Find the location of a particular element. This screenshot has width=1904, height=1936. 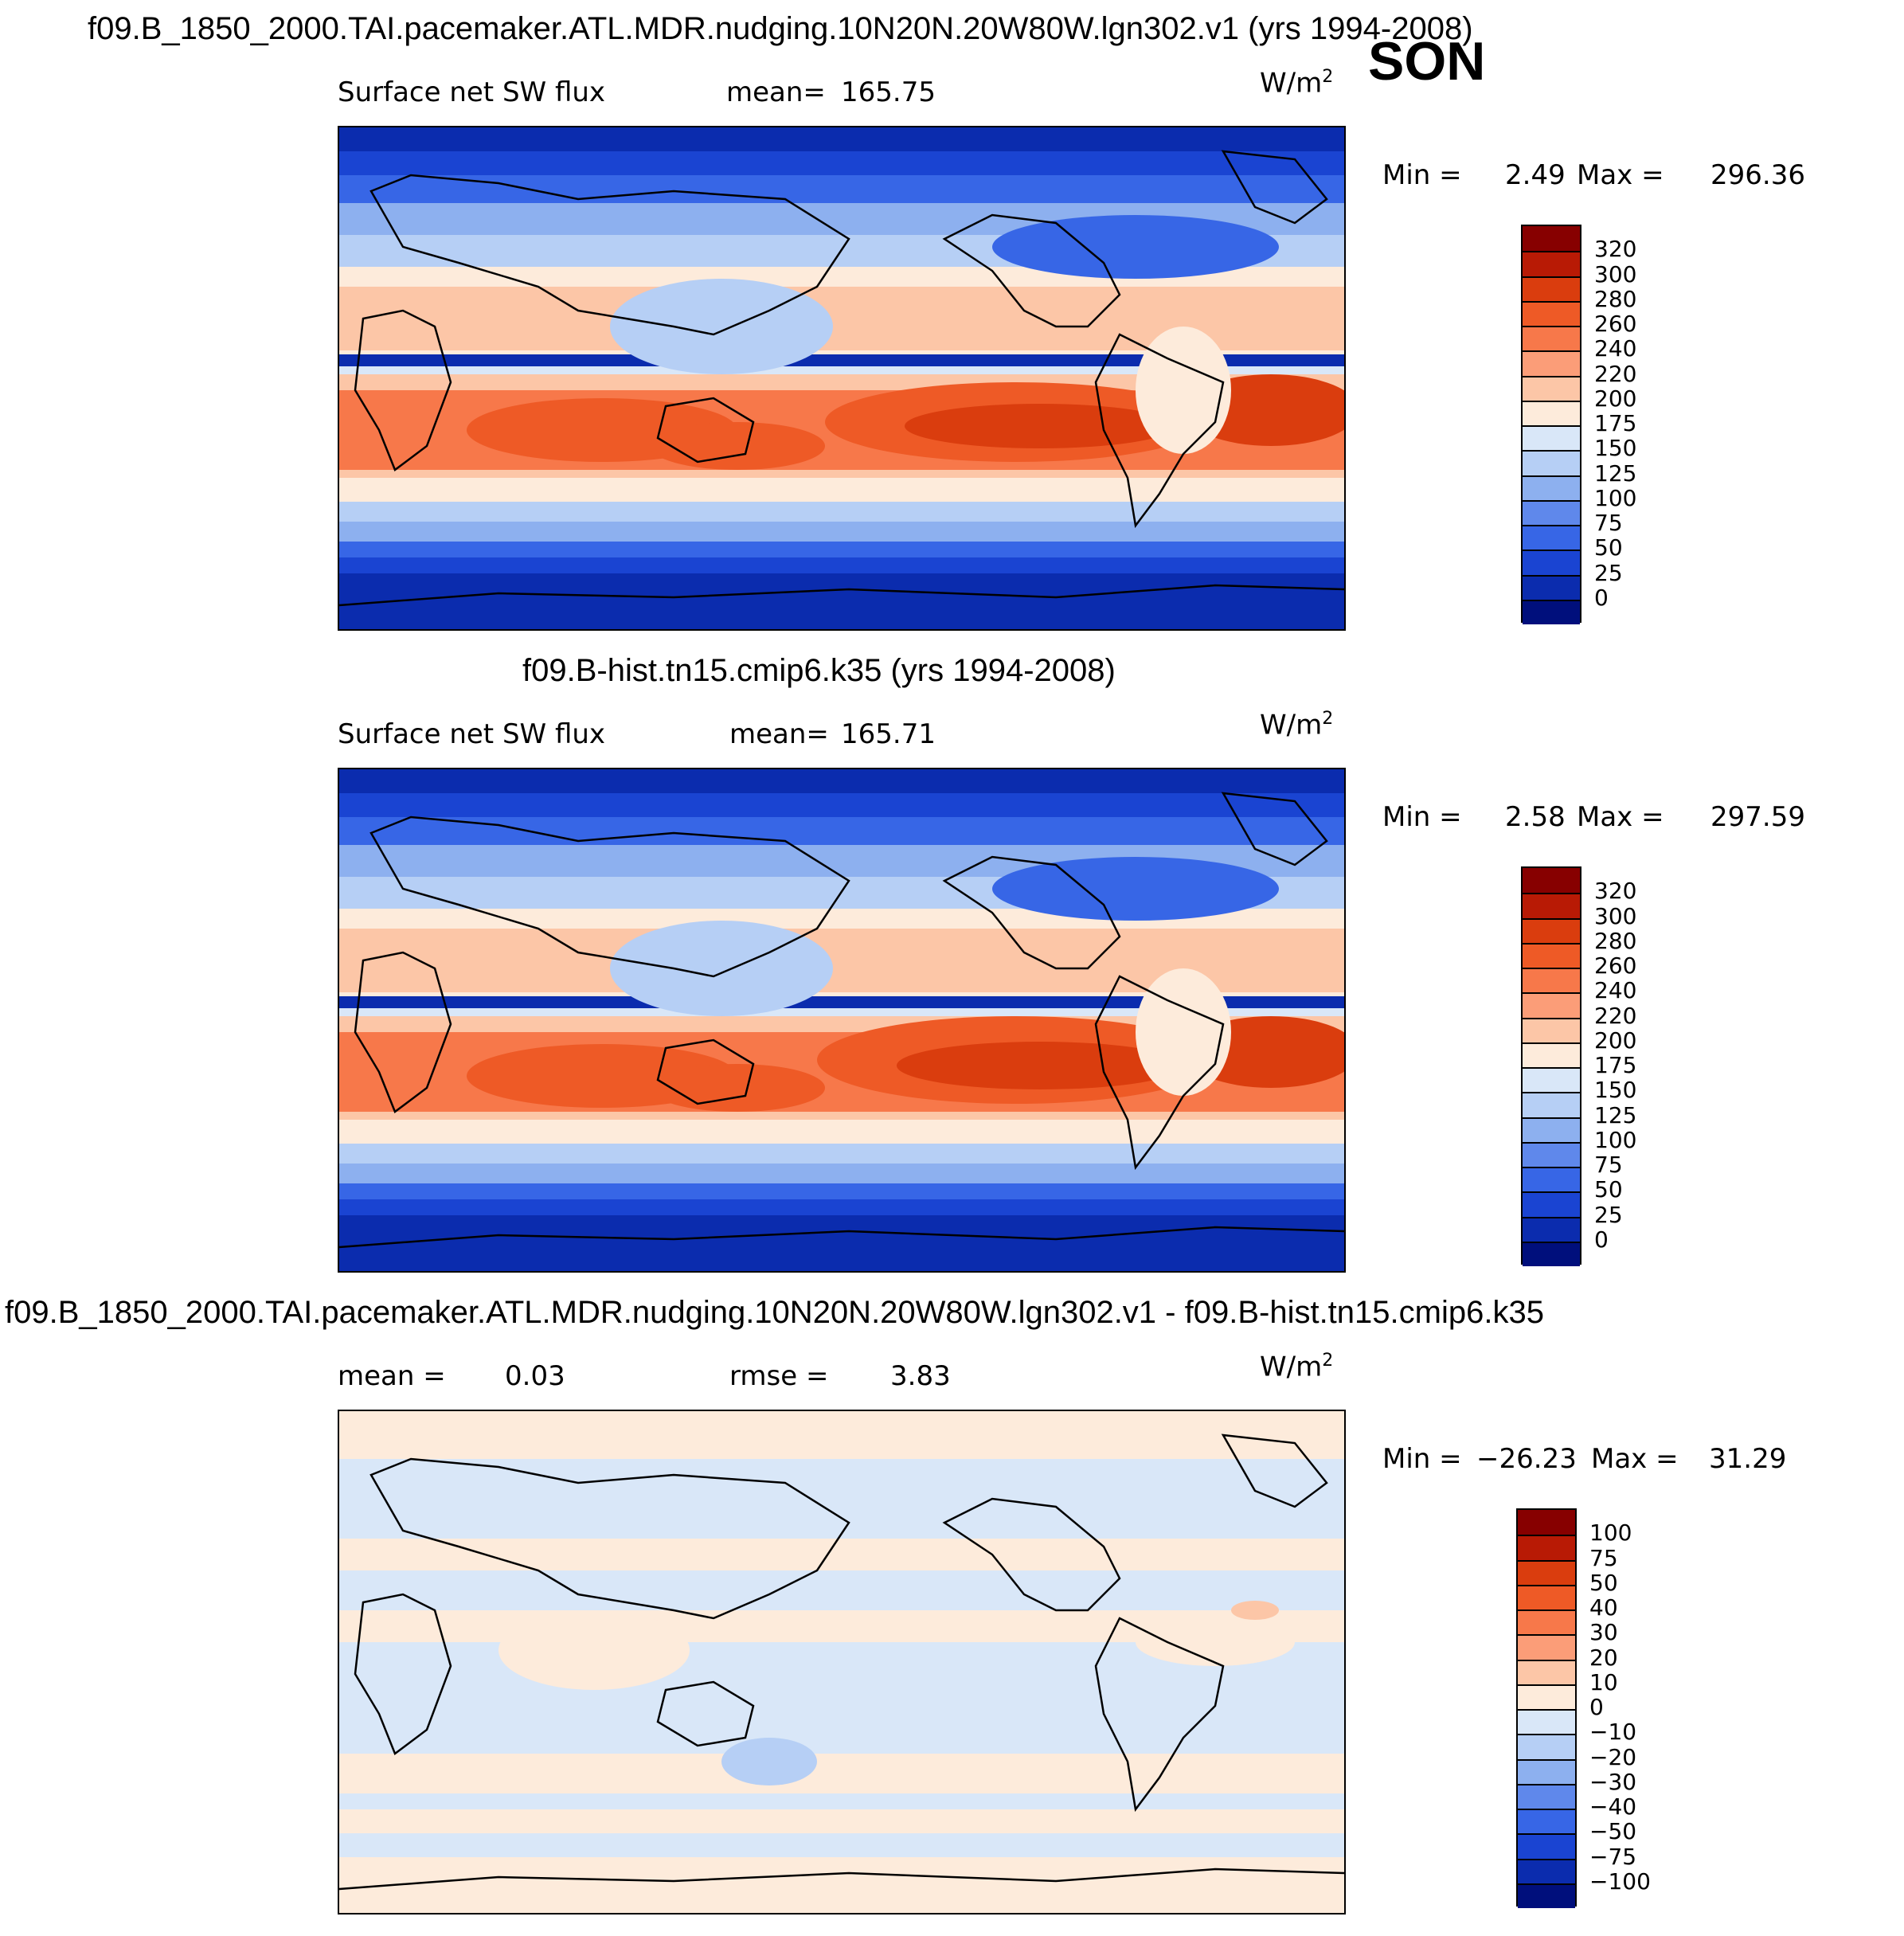

colorbar-tick-label: −10 is located at coordinates (1613, 1732).